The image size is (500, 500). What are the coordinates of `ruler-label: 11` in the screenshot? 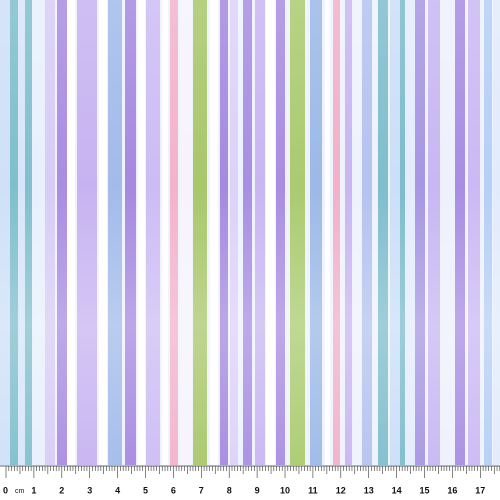 It's located at (313, 490).